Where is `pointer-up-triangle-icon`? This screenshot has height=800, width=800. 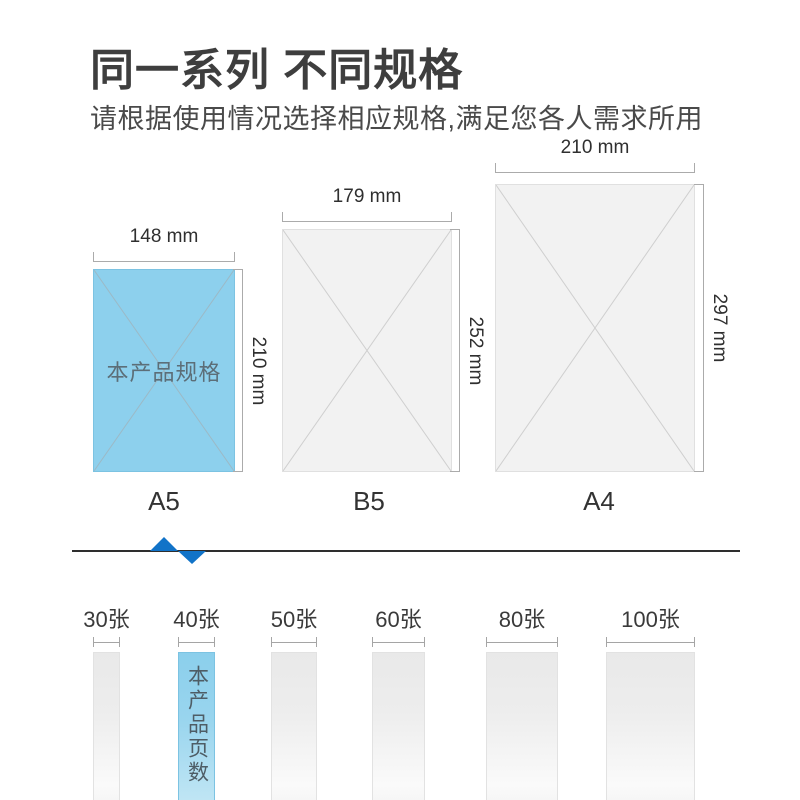
pointer-up-triangle-icon is located at coordinates (164, 544).